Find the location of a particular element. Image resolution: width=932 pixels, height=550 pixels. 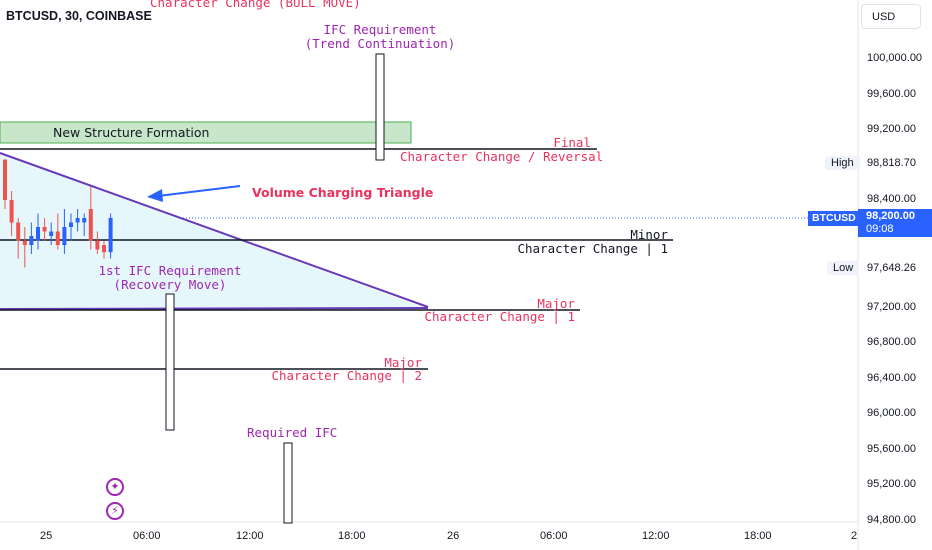

last-price-tag-bg is located at coordinates (895, 223).